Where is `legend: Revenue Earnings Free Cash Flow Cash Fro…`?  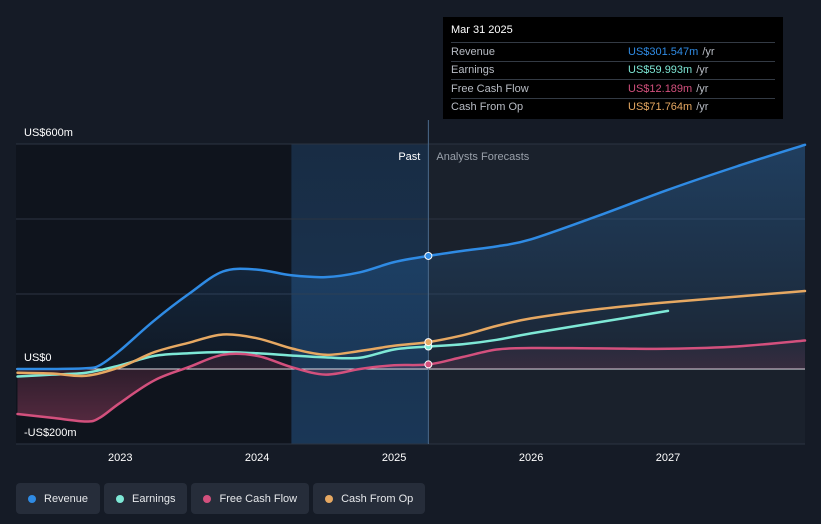
legend: Revenue Earnings Free Cash Flow Cash Fro… is located at coordinates (221, 498).